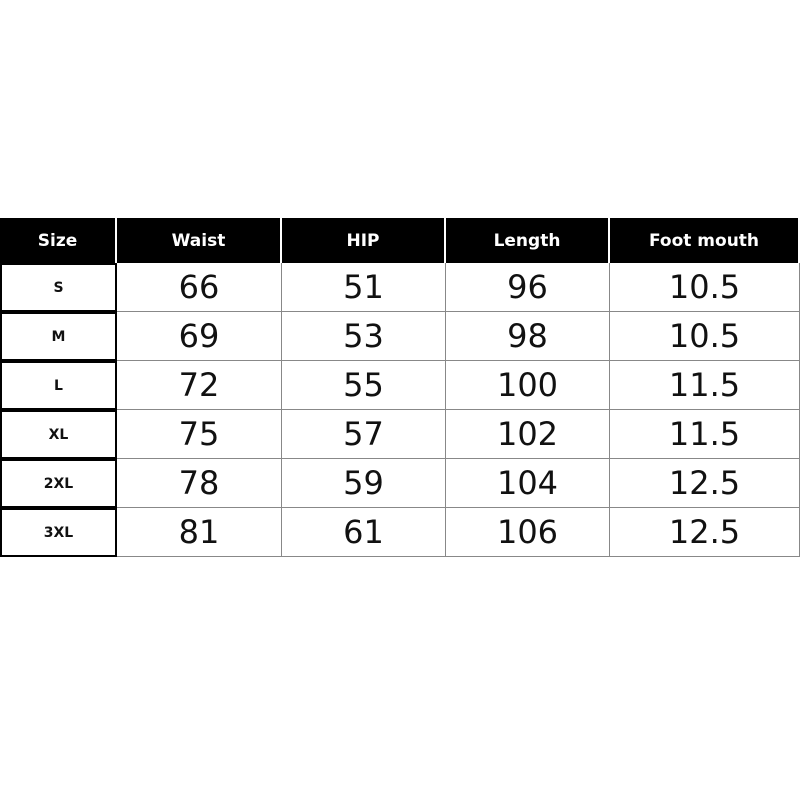 The width and height of the screenshot is (800, 800). What do you see at coordinates (199, 240) in the screenshot?
I see `header-cell: Waist` at bounding box center [199, 240].